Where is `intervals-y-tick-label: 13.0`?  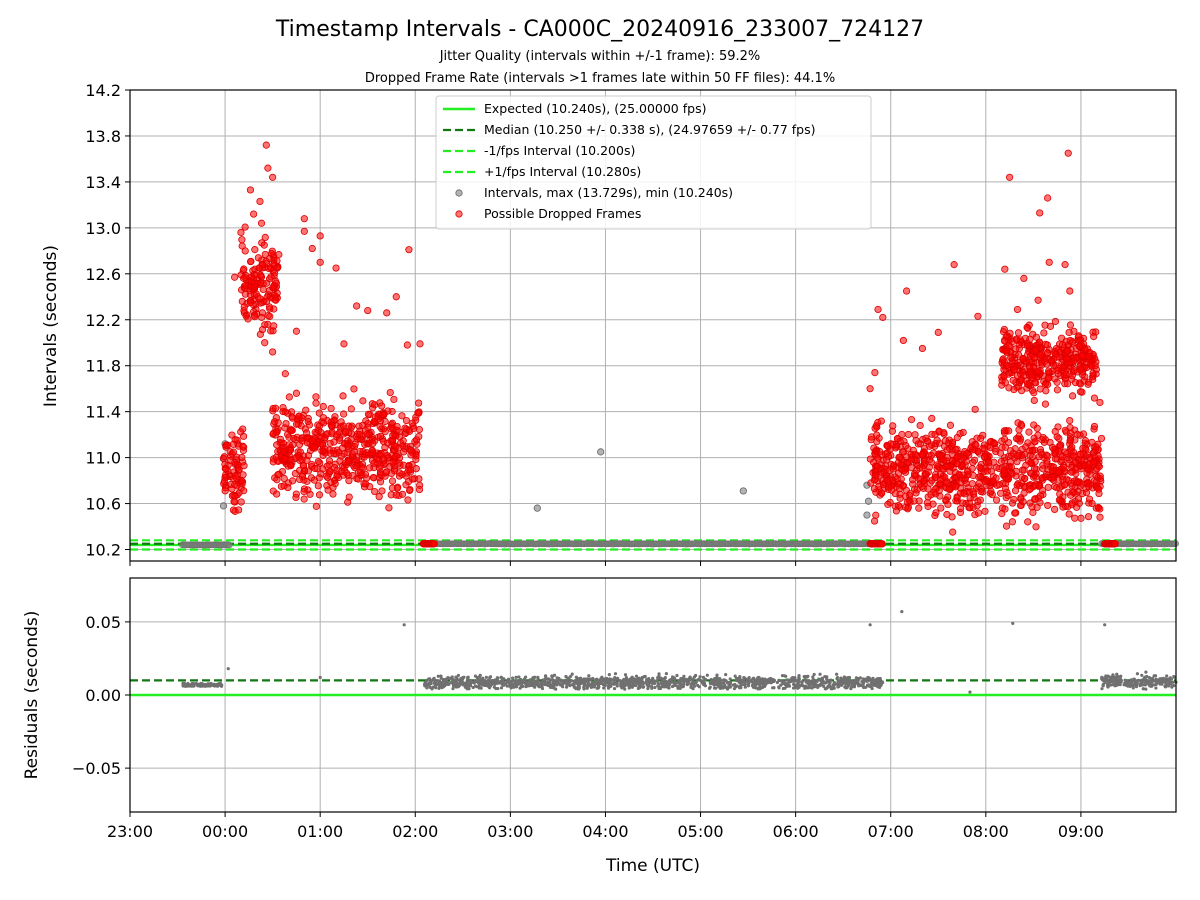
intervals-y-tick-label: 13.0 is located at coordinates (103, 228).